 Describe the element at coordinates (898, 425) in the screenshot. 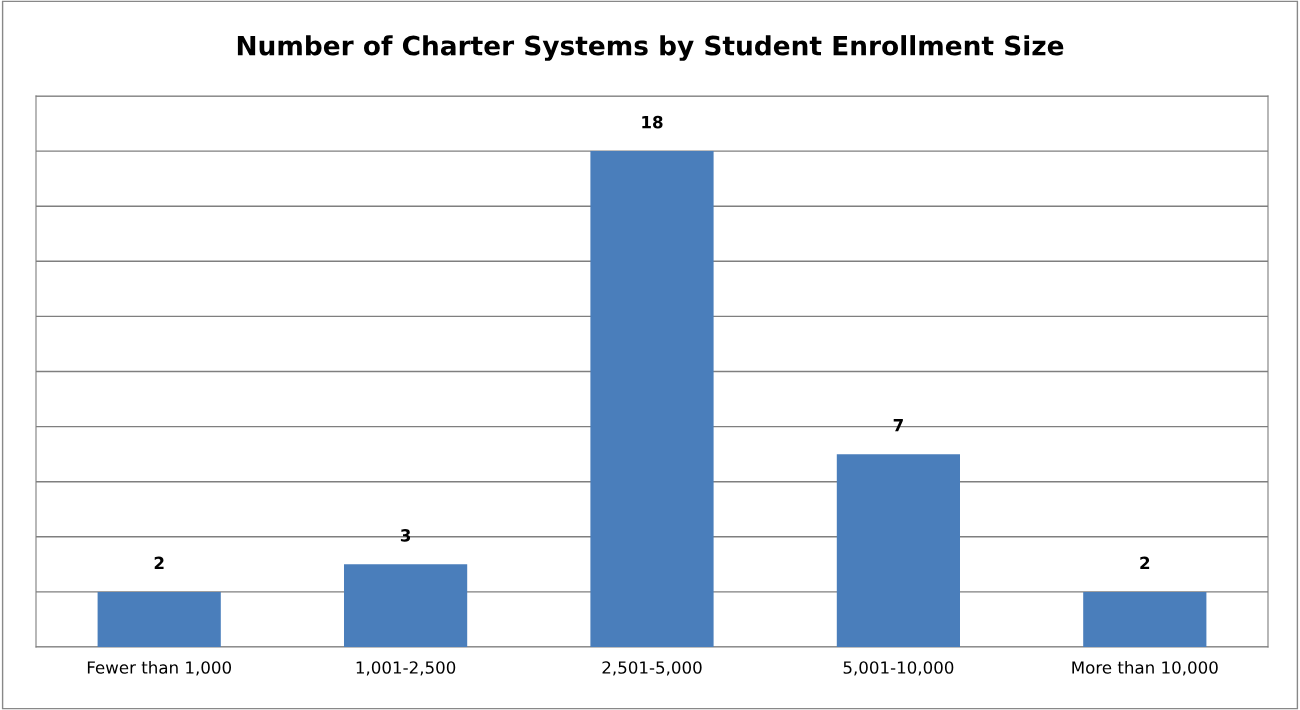

I see `data-label: 7` at that location.